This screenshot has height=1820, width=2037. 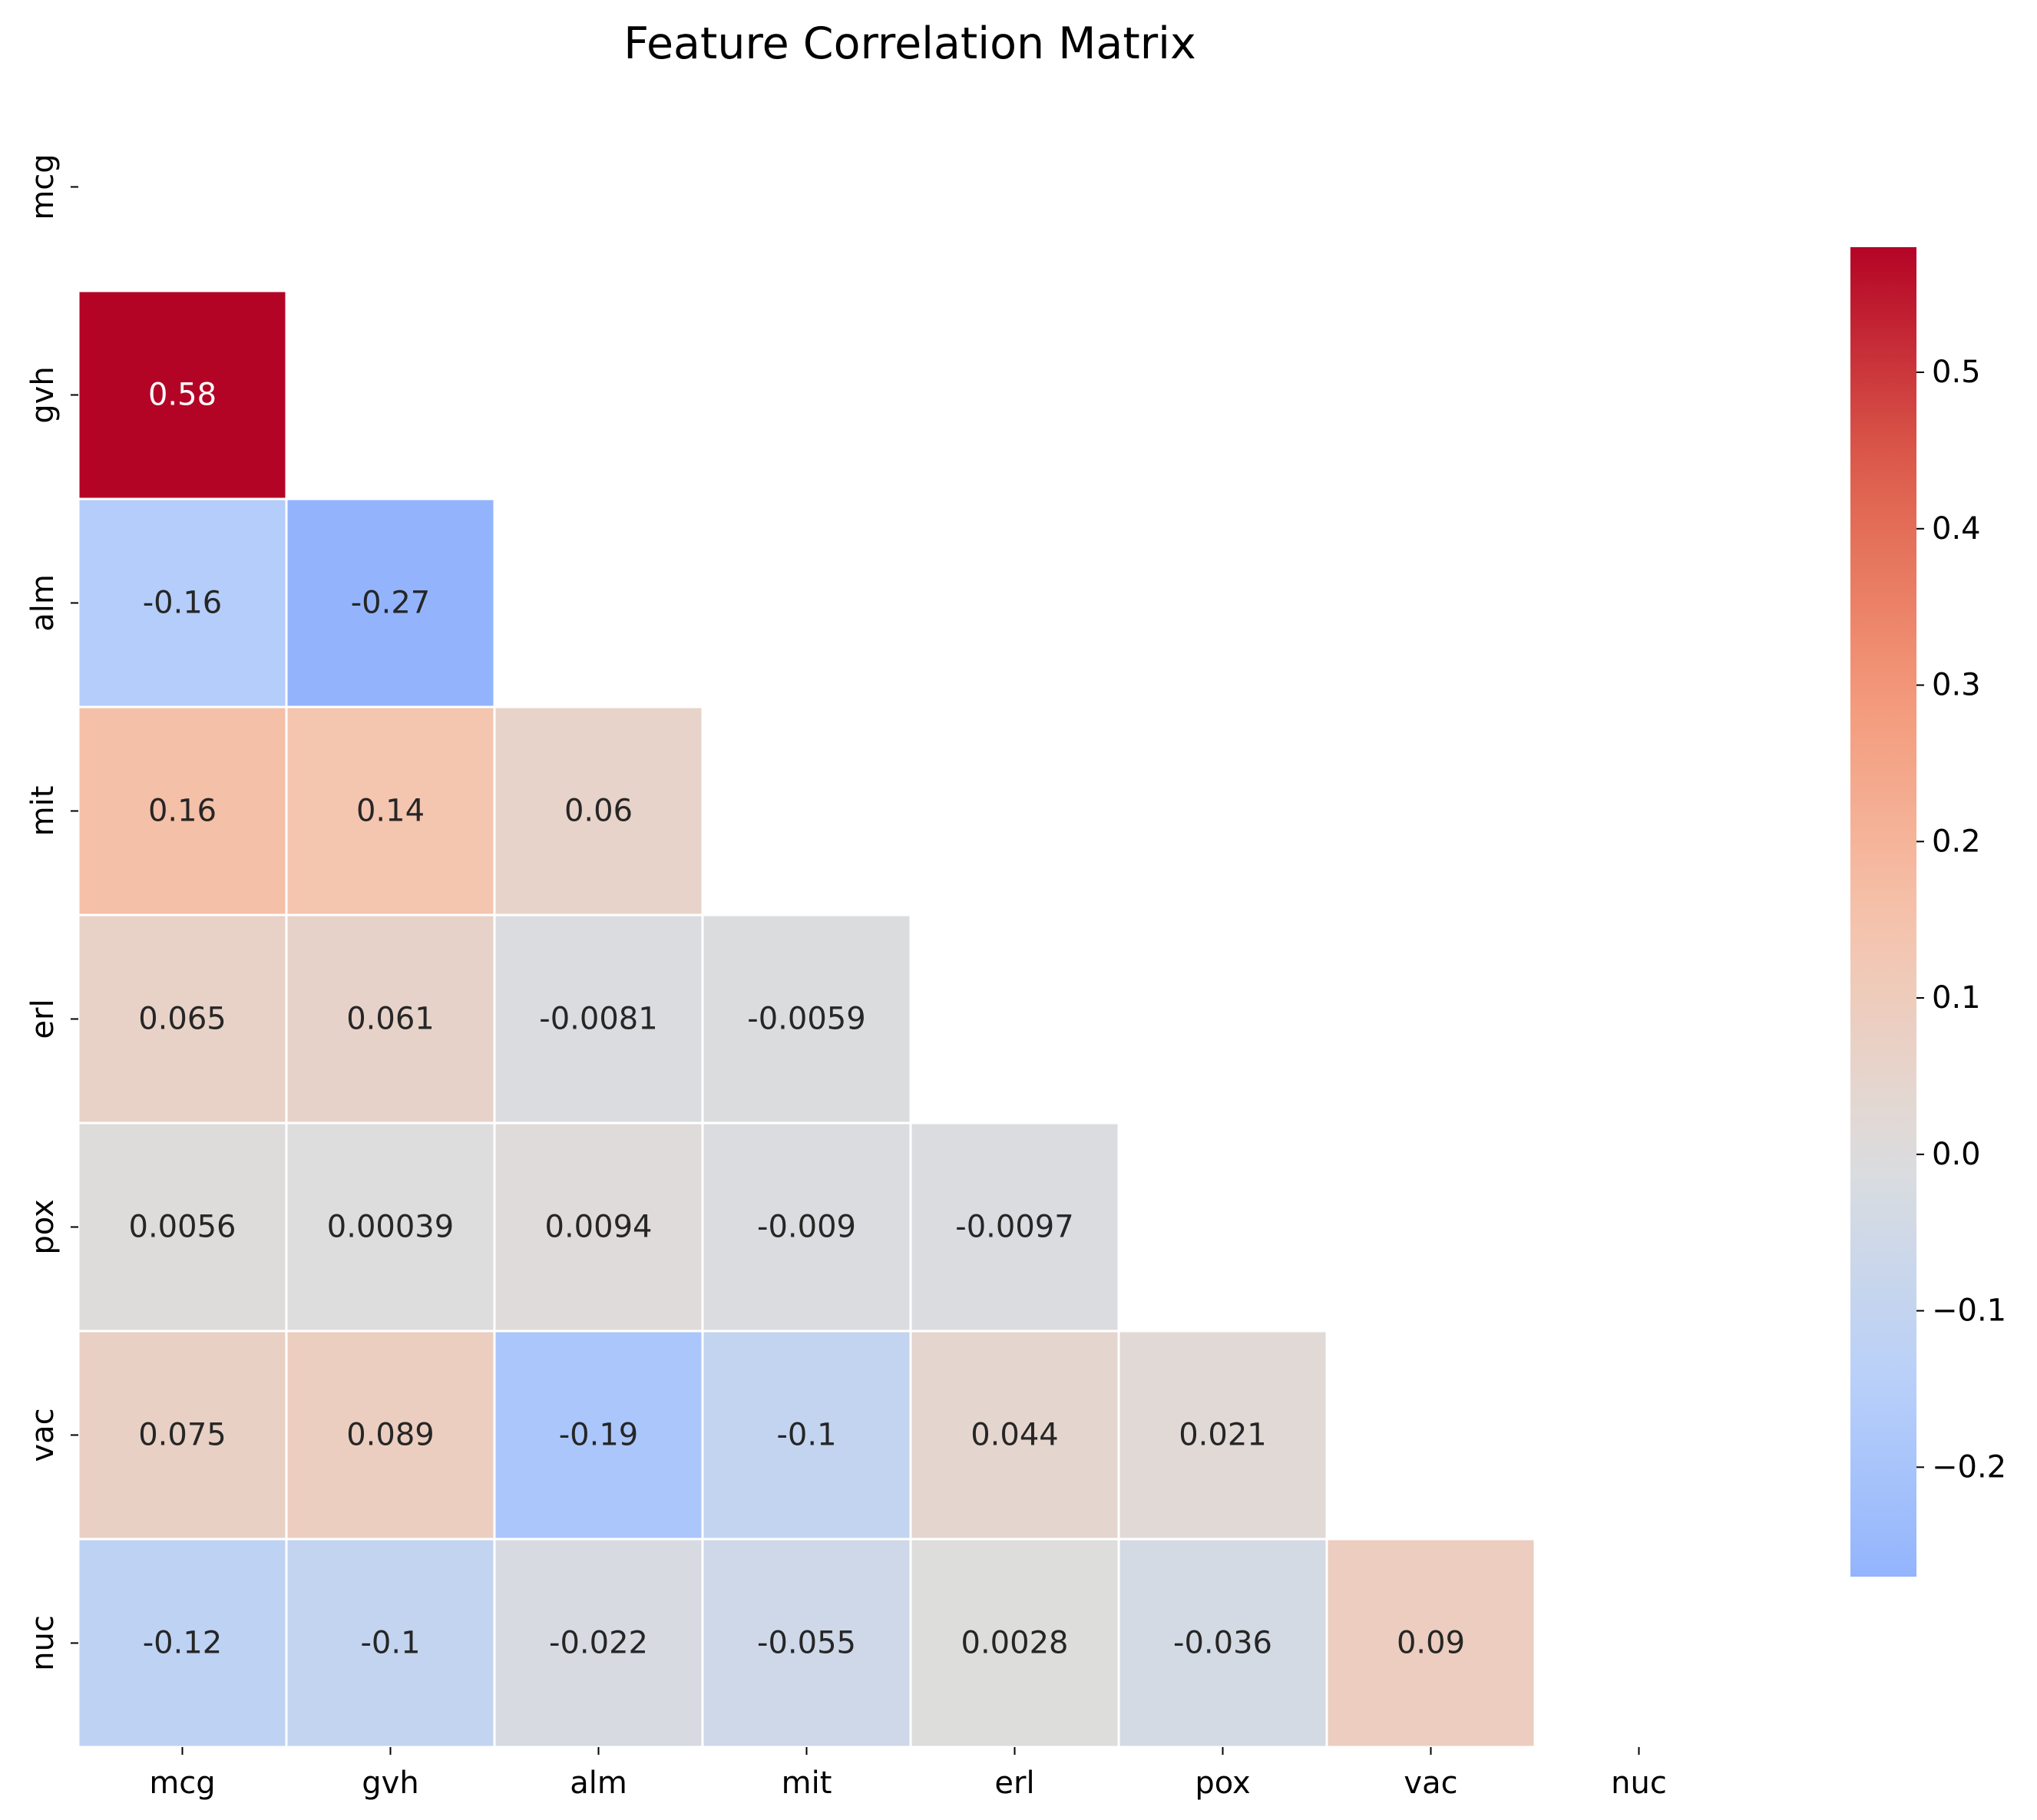 I want to click on cell-value-label-vac-pox: 0.021, so click(x=1223, y=1435).